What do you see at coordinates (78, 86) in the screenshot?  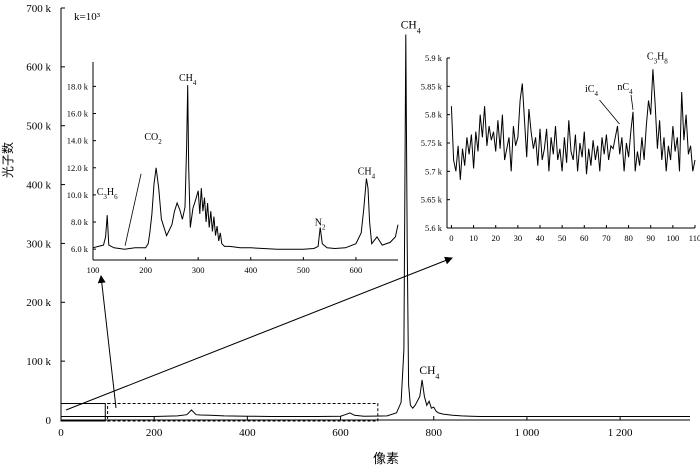 I see `y-tick-label: 18.0 k` at bounding box center [78, 86].